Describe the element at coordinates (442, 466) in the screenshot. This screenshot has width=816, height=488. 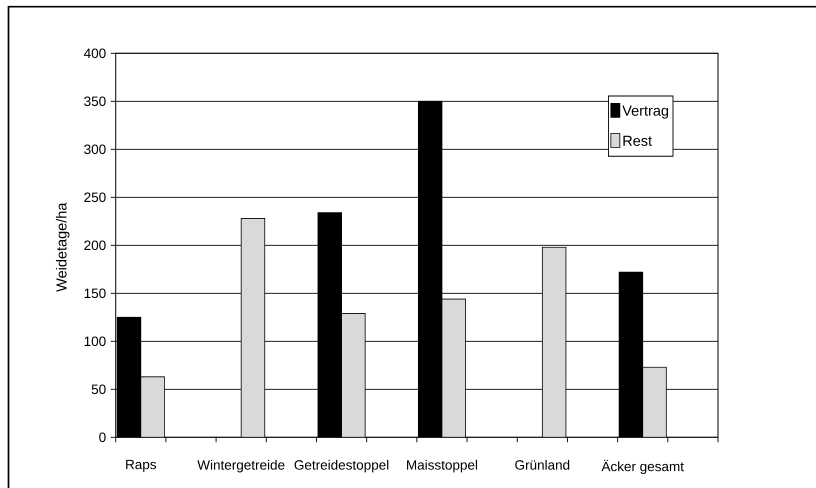
I see `x-tick-label: Maisstoppel` at that location.